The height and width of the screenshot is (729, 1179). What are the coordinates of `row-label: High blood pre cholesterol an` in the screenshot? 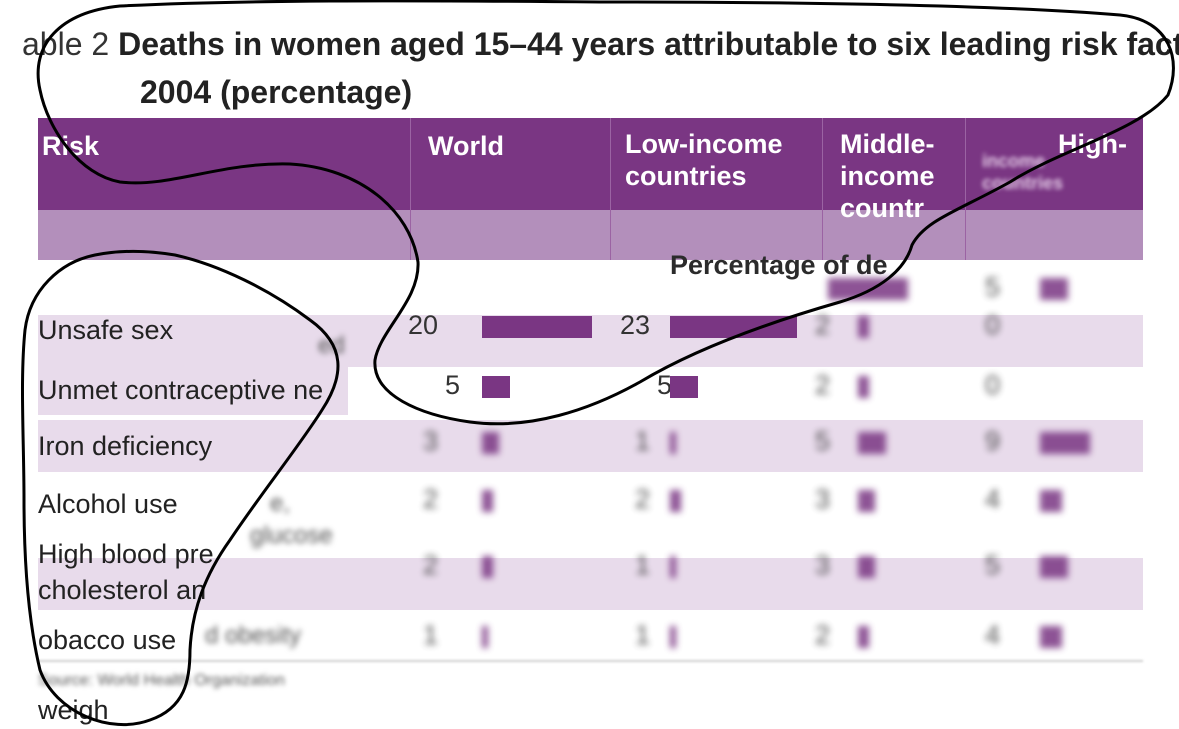 It's located at (126, 572).